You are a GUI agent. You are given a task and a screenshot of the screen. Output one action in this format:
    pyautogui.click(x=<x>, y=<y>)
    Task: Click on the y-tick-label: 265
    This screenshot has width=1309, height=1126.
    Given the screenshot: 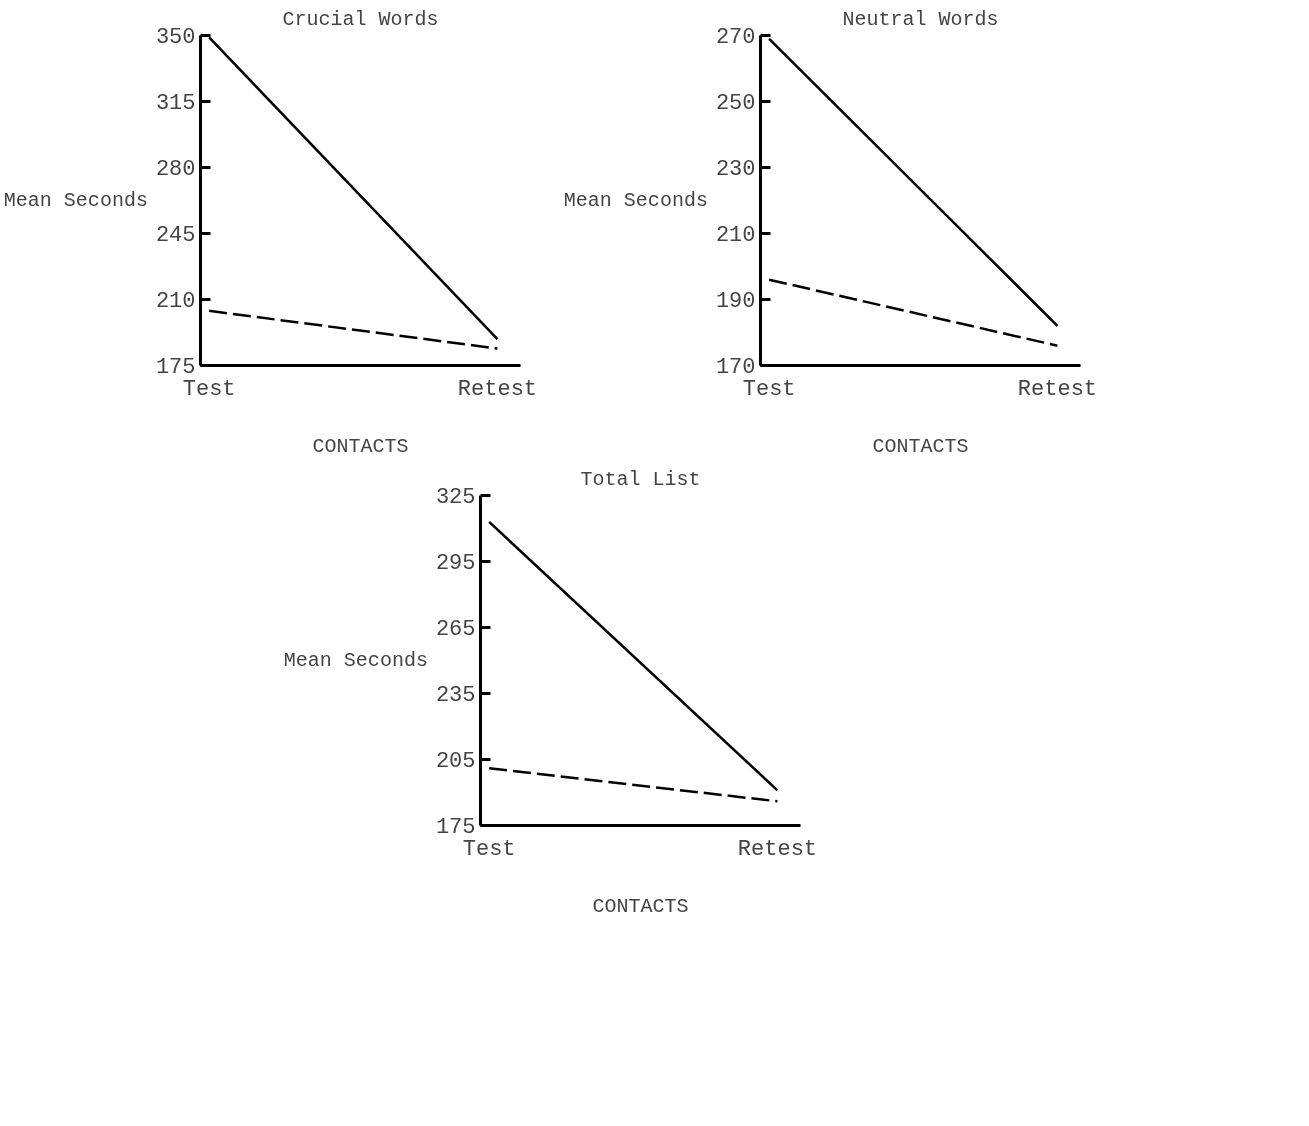 What is the action you would take?
    pyautogui.click(x=455, y=629)
    